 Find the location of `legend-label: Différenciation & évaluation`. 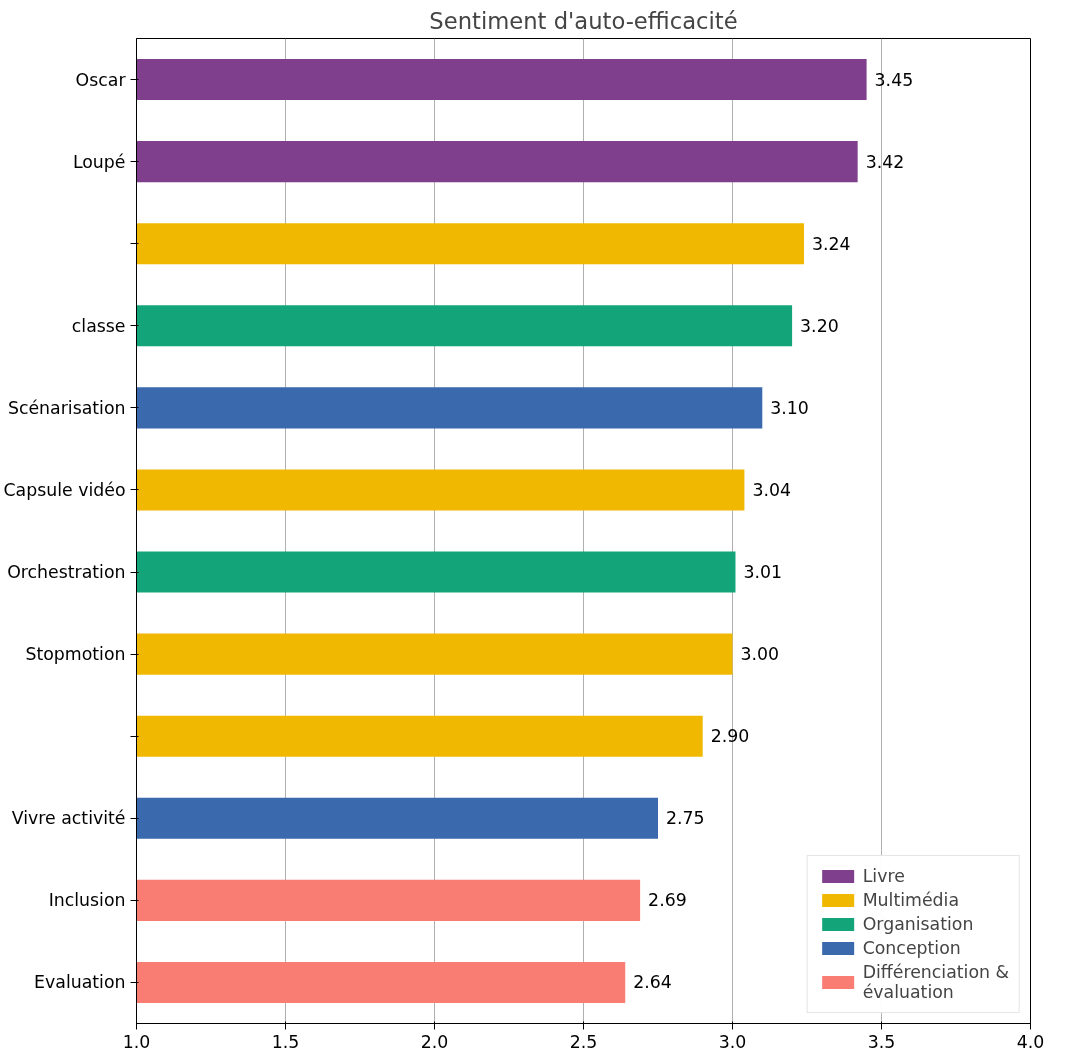

legend-label: Différenciation & évaluation is located at coordinates (935, 982).